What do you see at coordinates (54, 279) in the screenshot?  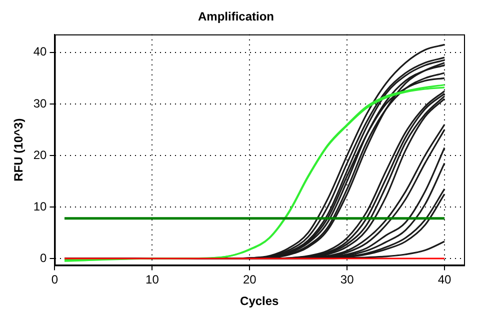 I see `x-tick-label: 0` at bounding box center [54, 279].